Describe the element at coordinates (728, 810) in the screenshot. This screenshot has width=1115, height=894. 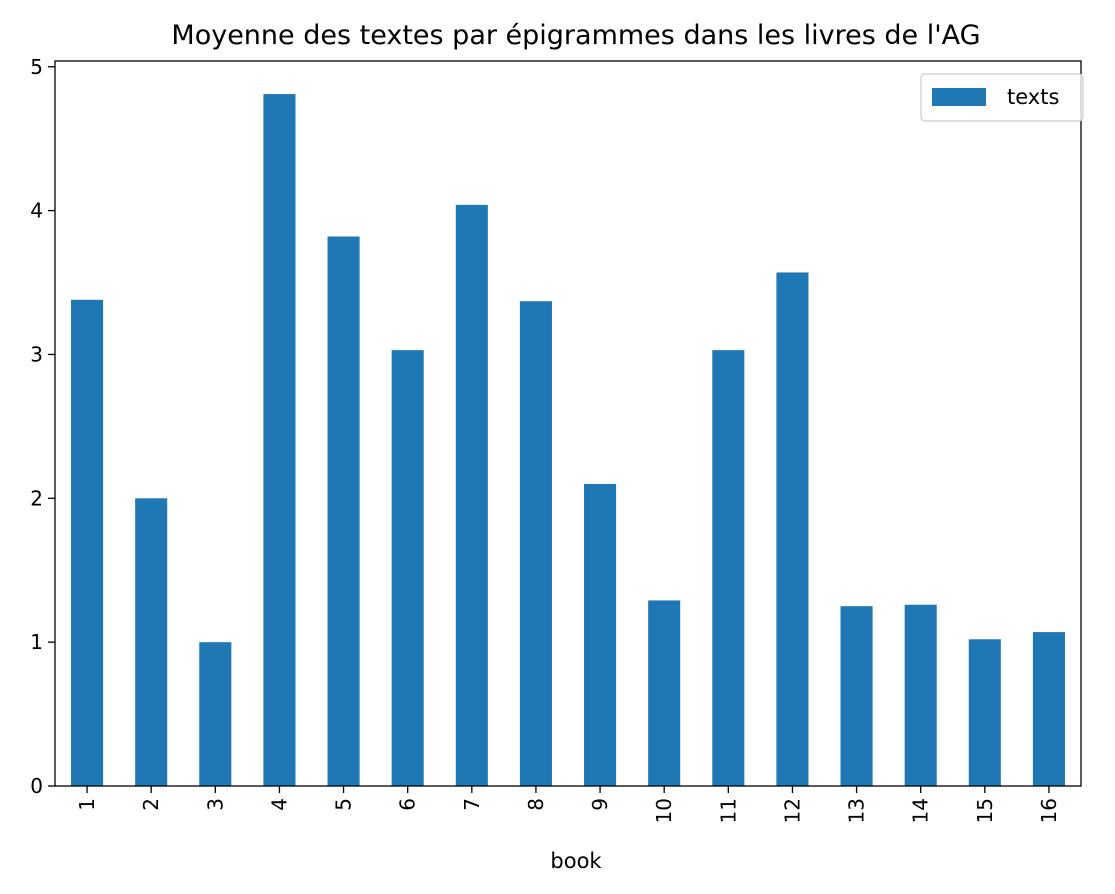
I see `x-tick-label: 11` at that location.